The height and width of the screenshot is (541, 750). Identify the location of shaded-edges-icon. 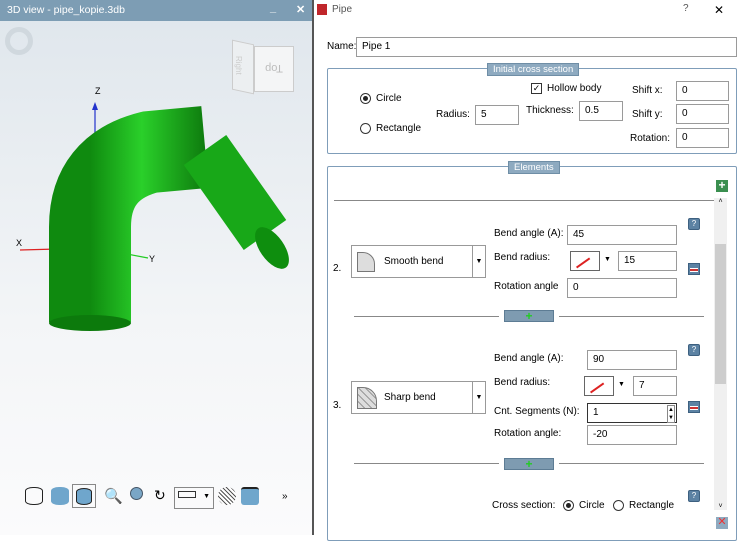
(84, 496).